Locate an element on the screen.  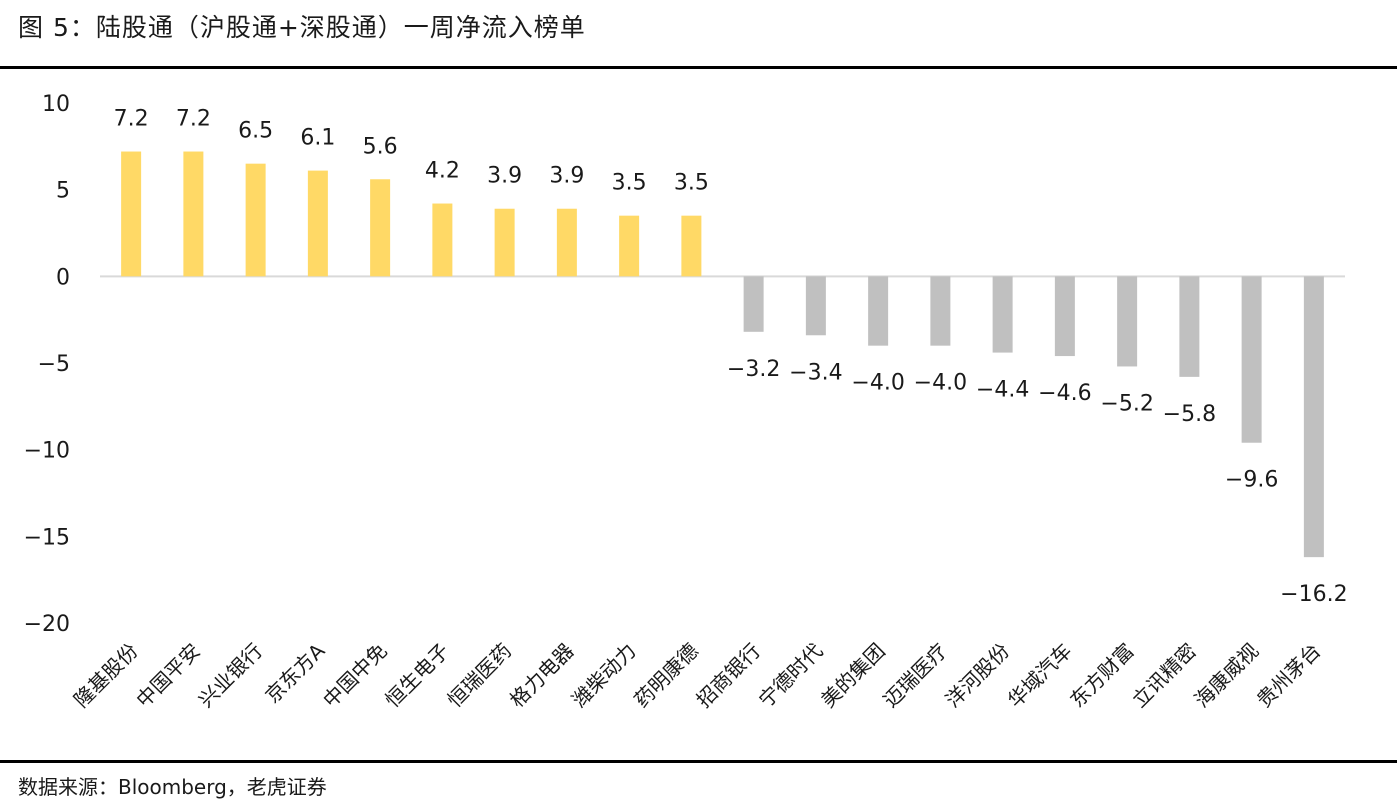
category-label: 恒瑞医药 is located at coordinates (480, 676).